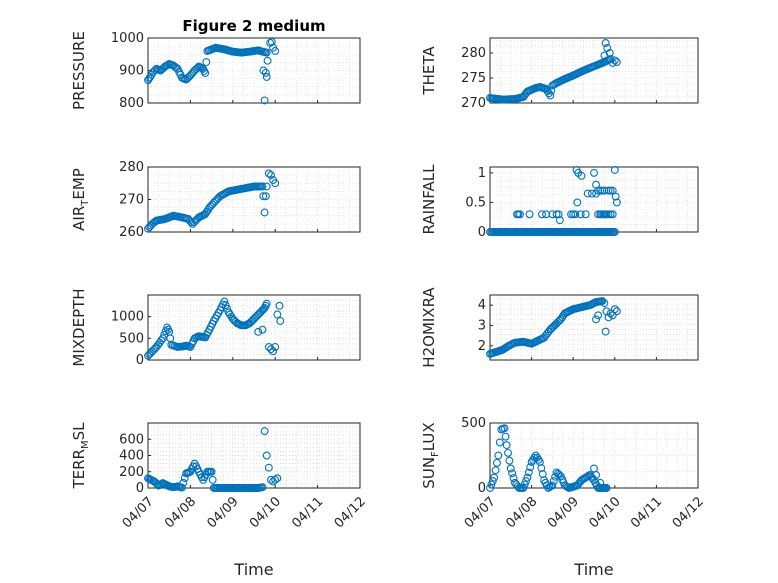 Image resolution: width=778 pixels, height=583 pixels. I want to click on x-tick-label: 04/08, so click(180, 512).